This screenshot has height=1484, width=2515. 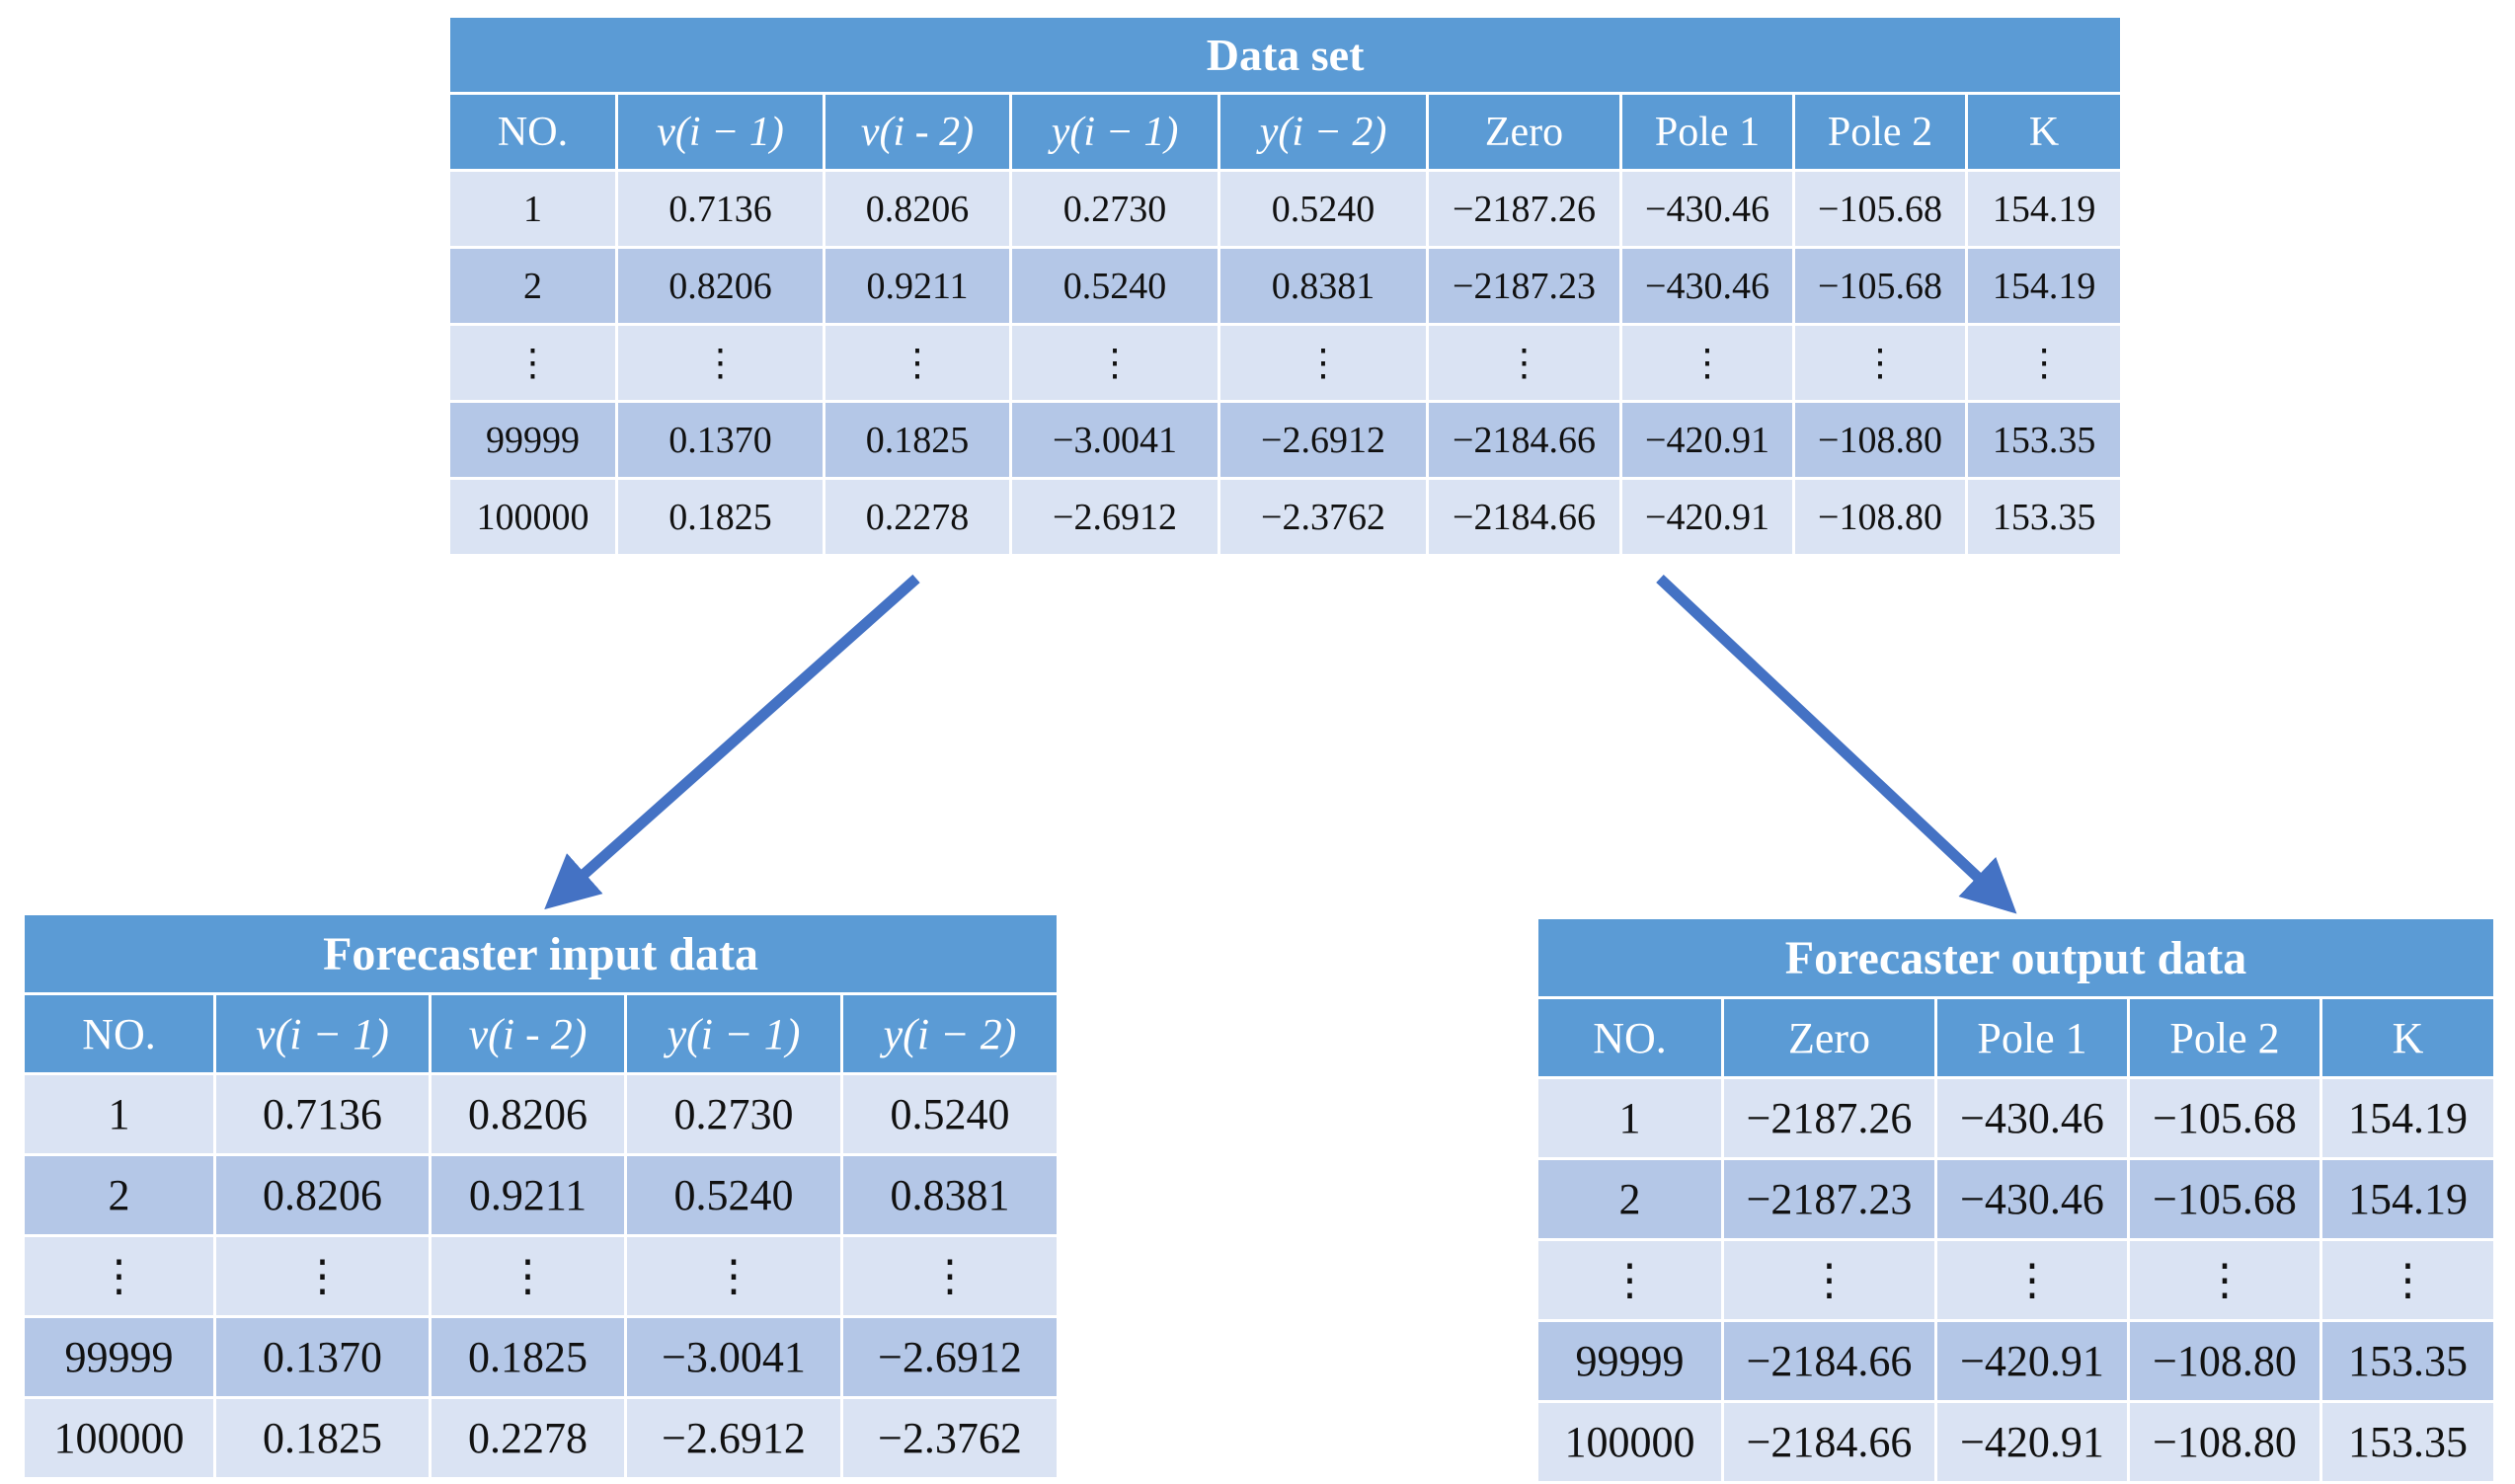 I want to click on table-cell: 2, so click(x=532, y=286).